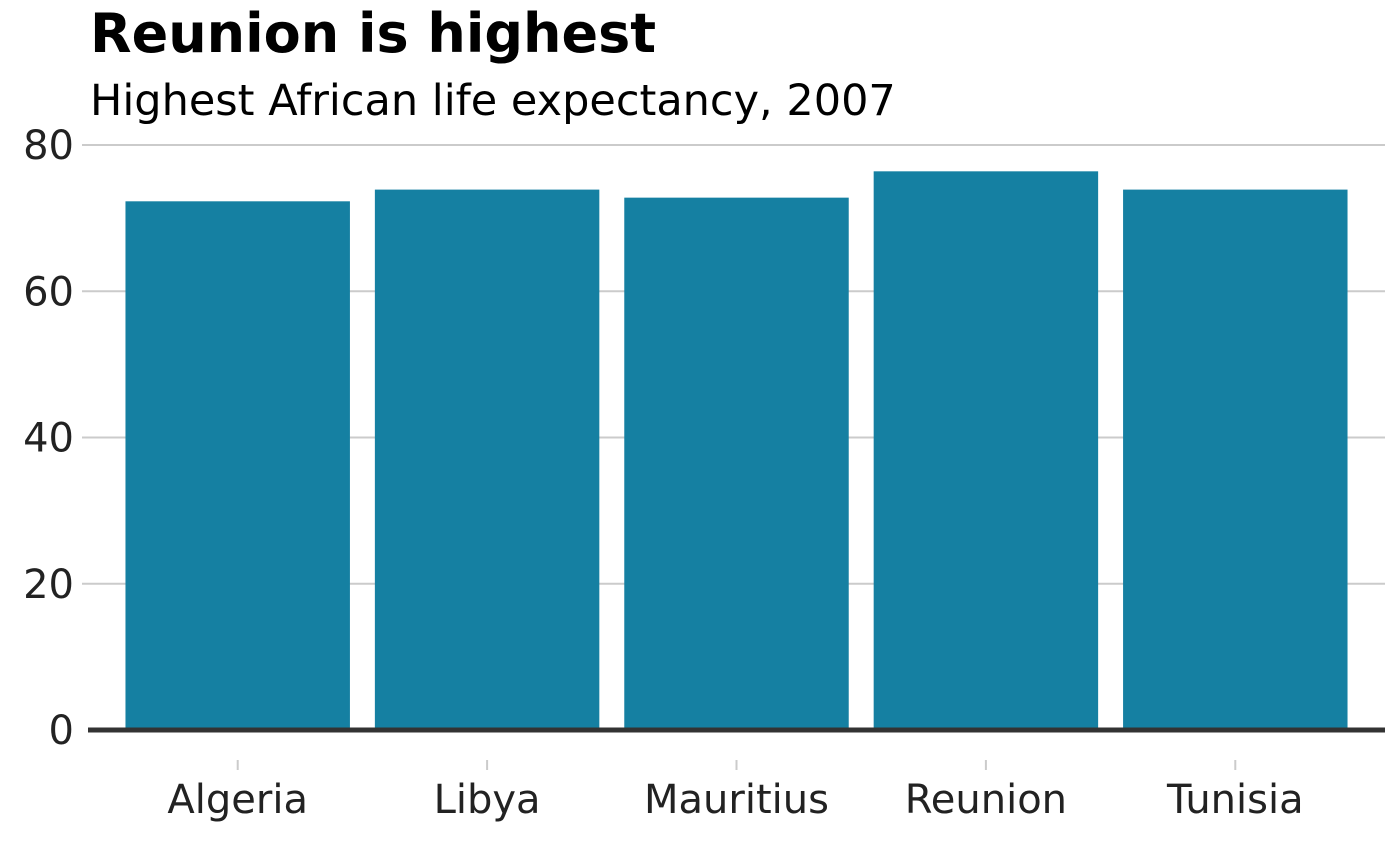 The image size is (1400, 865). Describe the element at coordinates (736, 463) in the screenshot. I see `bar-mauritius` at that location.